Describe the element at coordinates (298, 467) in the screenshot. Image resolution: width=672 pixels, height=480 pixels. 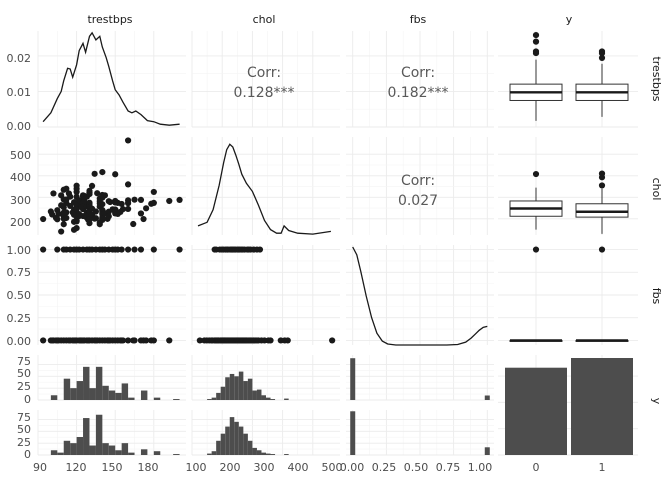
I see `x-tick-chol: 400` at that location.